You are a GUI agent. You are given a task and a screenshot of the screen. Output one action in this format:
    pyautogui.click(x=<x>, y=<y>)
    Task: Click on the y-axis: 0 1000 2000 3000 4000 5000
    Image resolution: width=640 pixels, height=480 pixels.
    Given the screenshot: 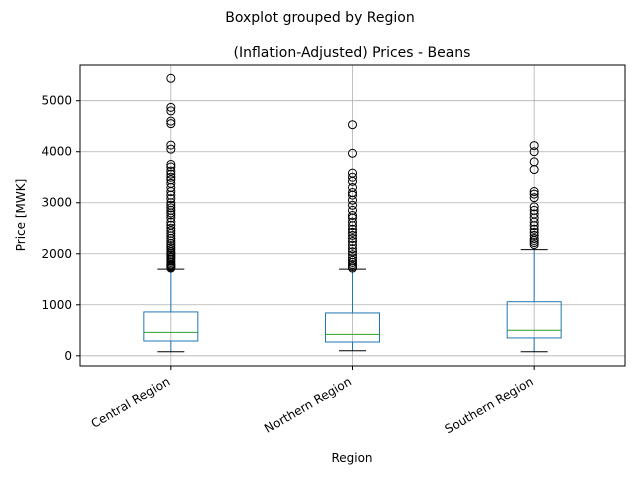 What is the action you would take?
    pyautogui.click(x=60, y=228)
    